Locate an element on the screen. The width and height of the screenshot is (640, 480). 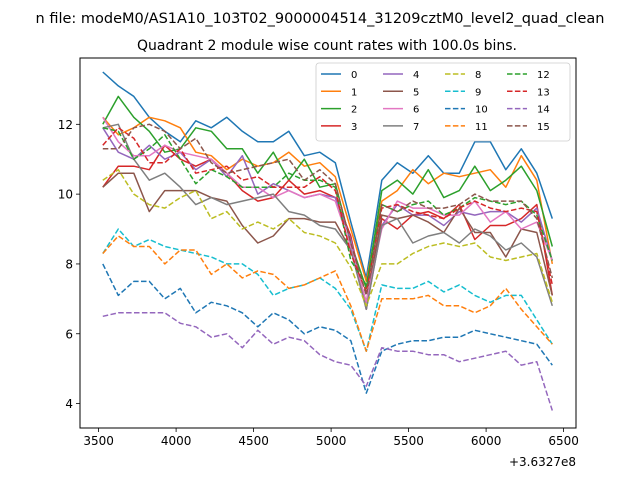
y-tick-label: 10 is located at coordinates (65, 195).